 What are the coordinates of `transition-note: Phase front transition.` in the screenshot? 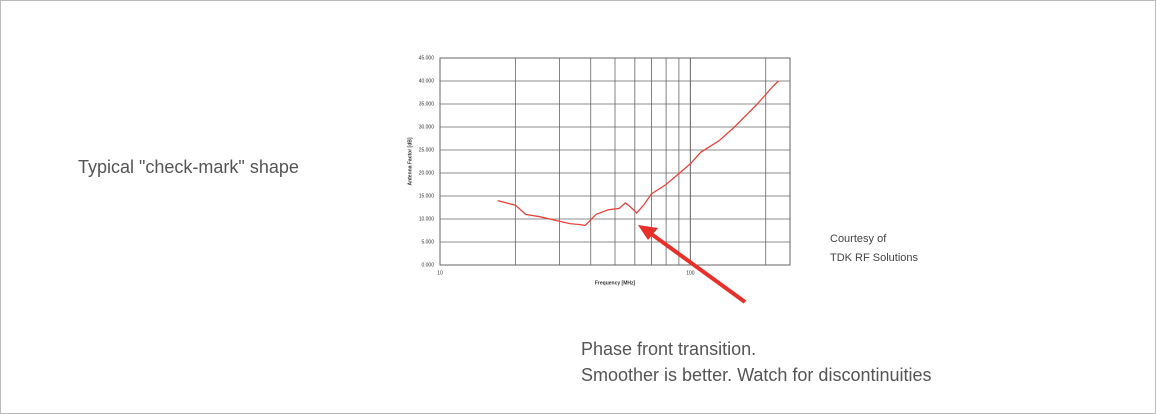 It's located at (668, 349).